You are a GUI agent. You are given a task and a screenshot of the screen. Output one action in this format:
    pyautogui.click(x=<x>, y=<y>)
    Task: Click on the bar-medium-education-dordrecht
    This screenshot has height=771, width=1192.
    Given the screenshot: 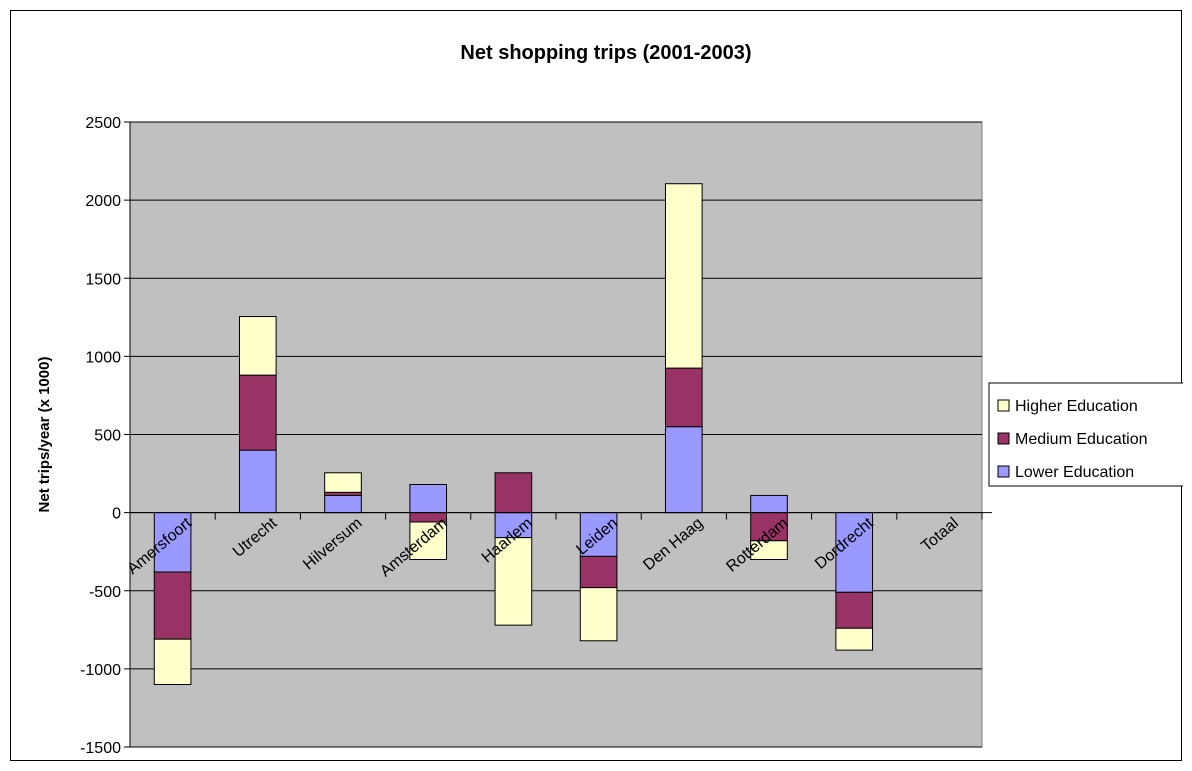 What is the action you would take?
    pyautogui.click(x=854, y=610)
    